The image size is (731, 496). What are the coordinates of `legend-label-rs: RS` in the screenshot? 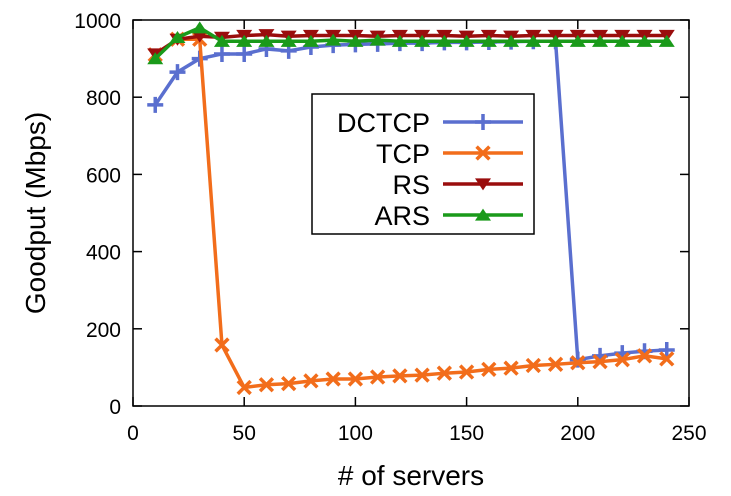 It's located at (411, 185).